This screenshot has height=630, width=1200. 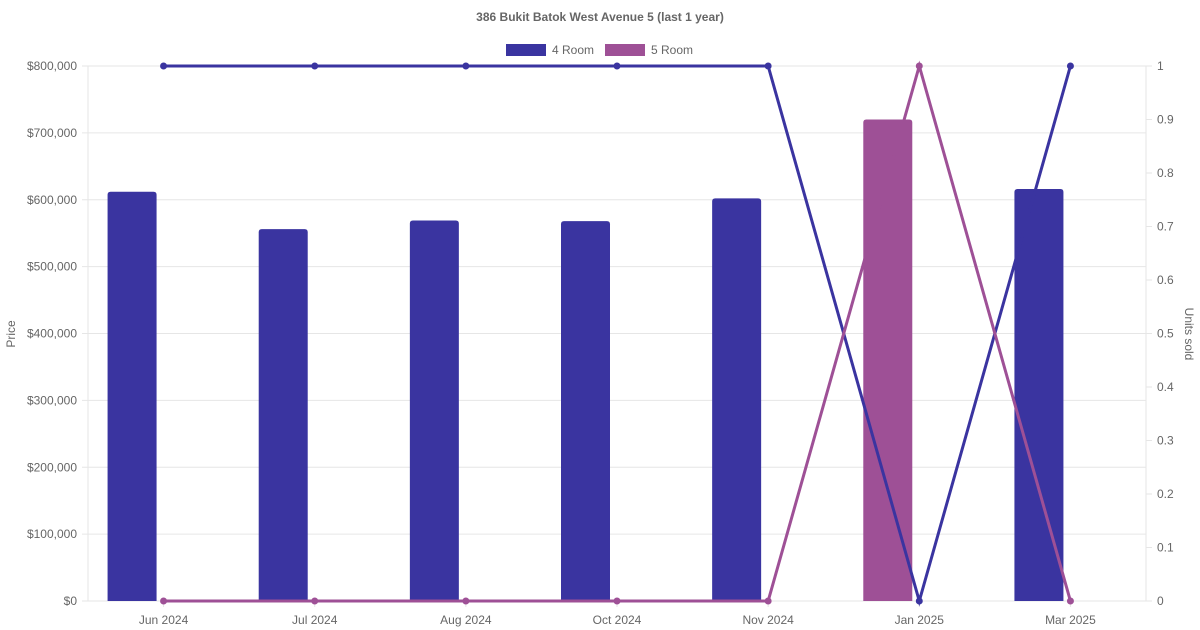 What do you see at coordinates (1165, 173) in the screenshot?
I see `right-tick-label: 0.8` at bounding box center [1165, 173].